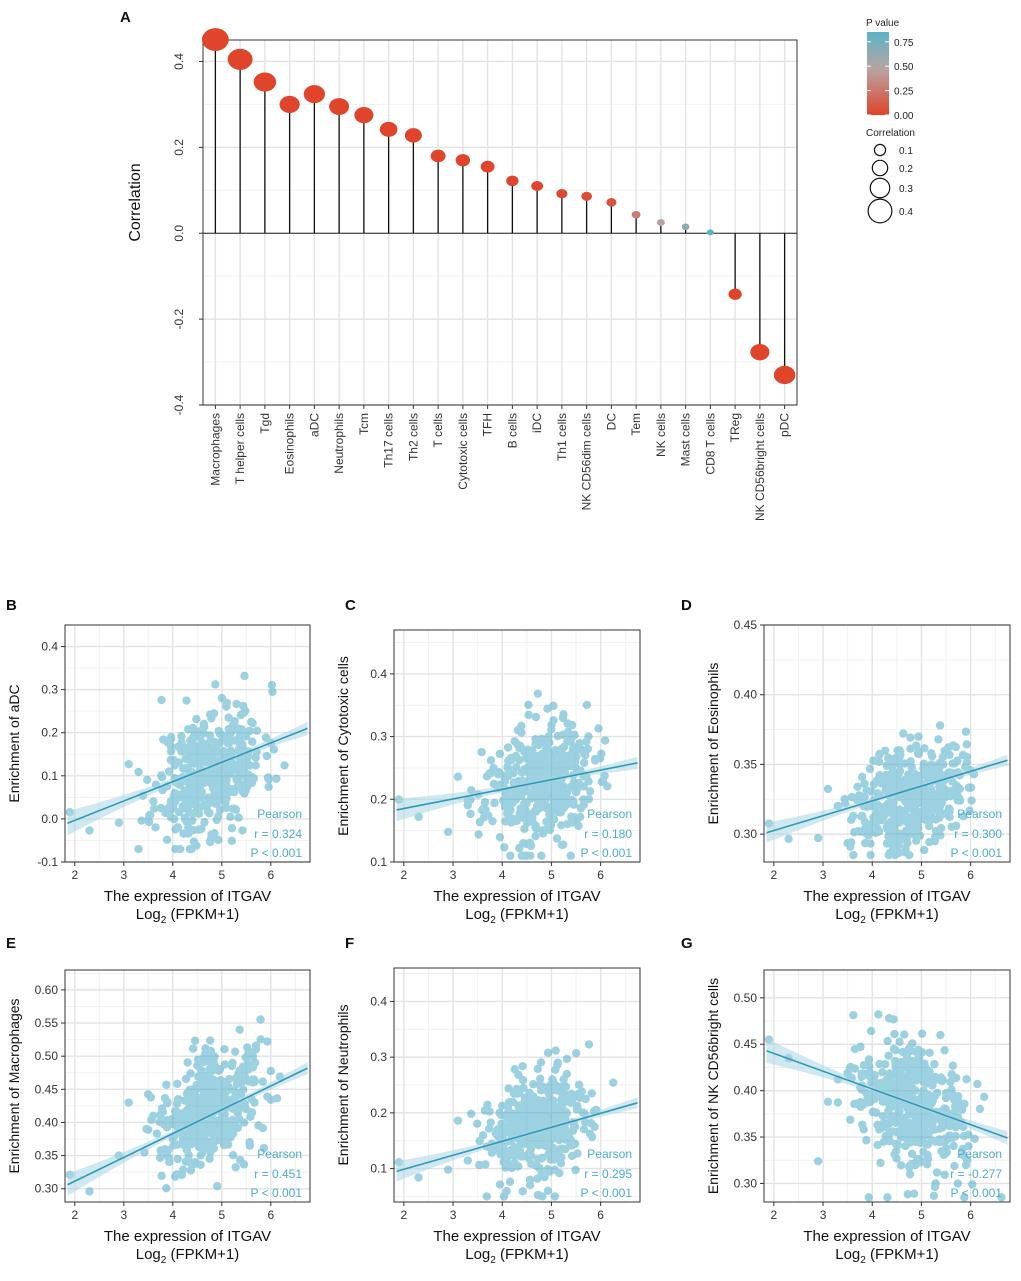 Image resolution: width=1021 pixels, height=1281 pixels. I want to click on y-tick-label: 0.30, so click(746, 1183).